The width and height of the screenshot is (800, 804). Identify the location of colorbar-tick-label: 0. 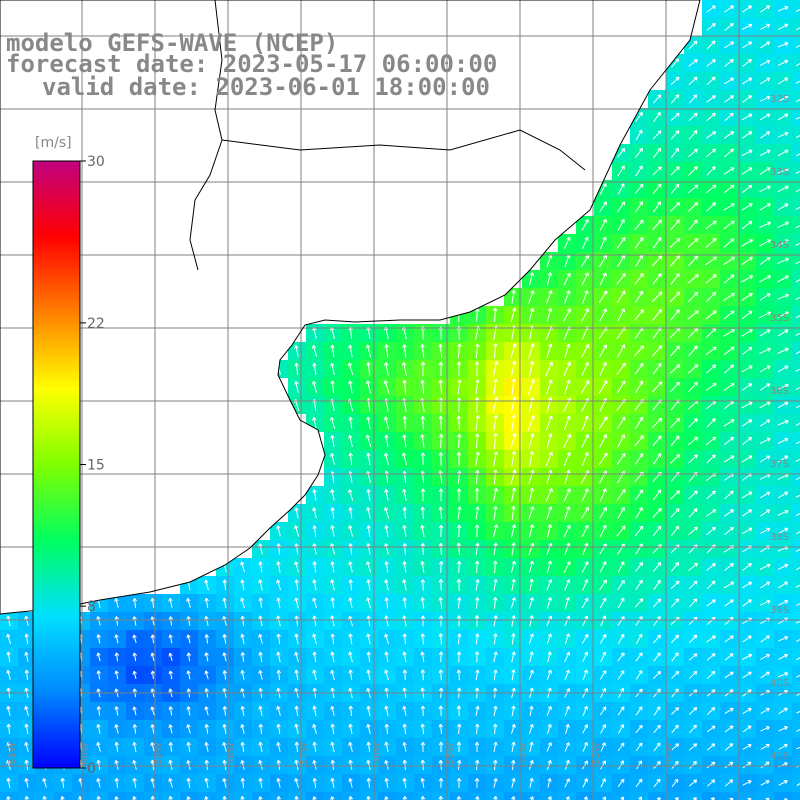
(91, 769).